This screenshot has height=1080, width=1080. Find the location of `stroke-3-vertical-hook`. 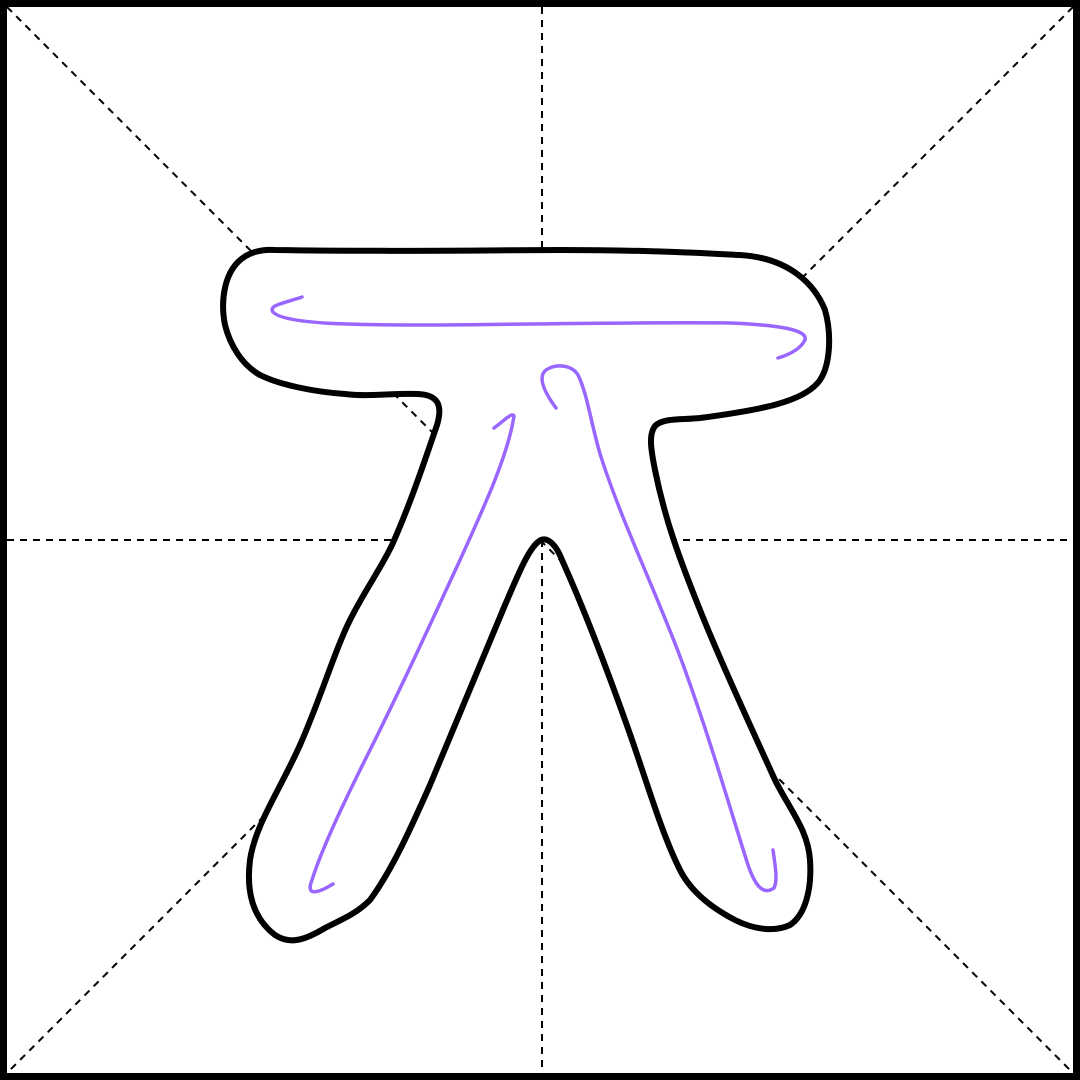

stroke-3-vertical-hook is located at coordinates (659, 628).